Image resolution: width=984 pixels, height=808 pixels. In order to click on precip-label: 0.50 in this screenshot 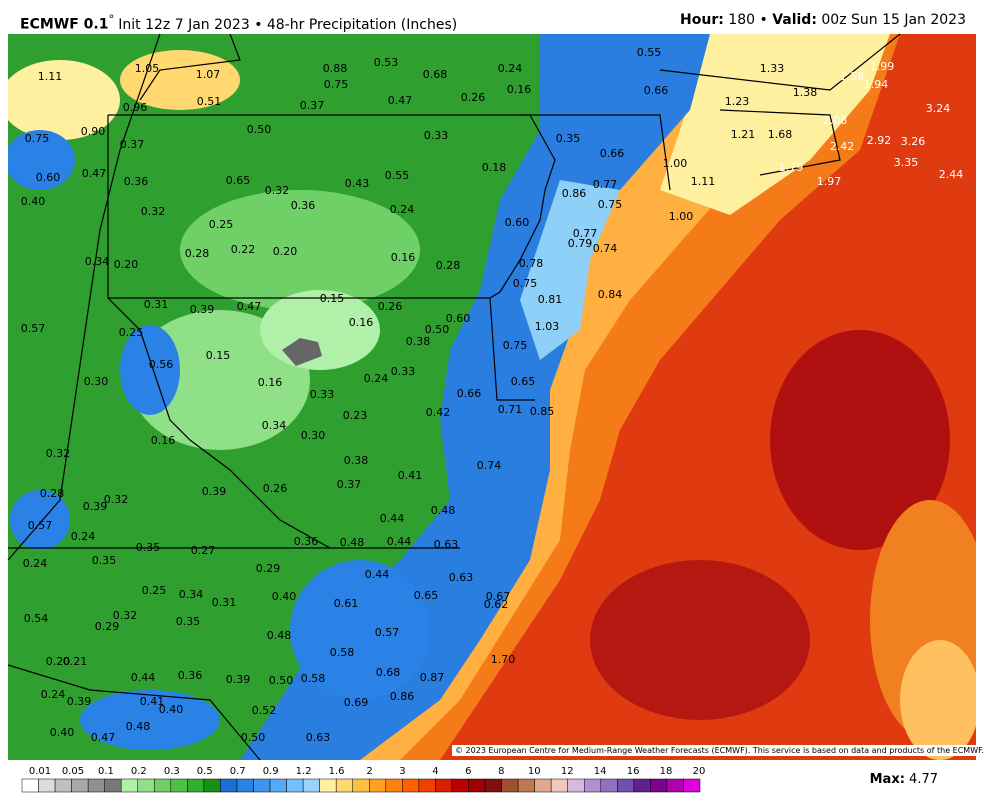, I will do `click(437, 329)`.